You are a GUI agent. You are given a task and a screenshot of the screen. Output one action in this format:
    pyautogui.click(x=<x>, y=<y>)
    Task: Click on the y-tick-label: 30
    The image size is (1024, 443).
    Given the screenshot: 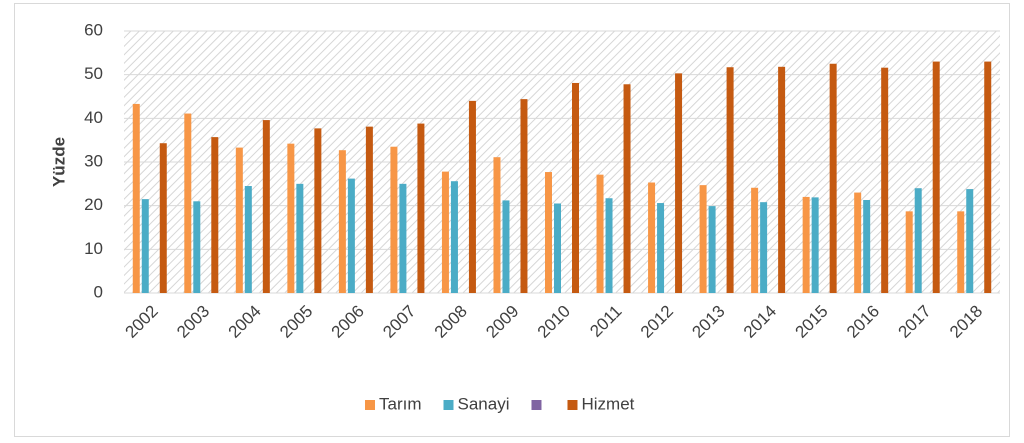 What is the action you would take?
    pyautogui.click(x=93, y=160)
    